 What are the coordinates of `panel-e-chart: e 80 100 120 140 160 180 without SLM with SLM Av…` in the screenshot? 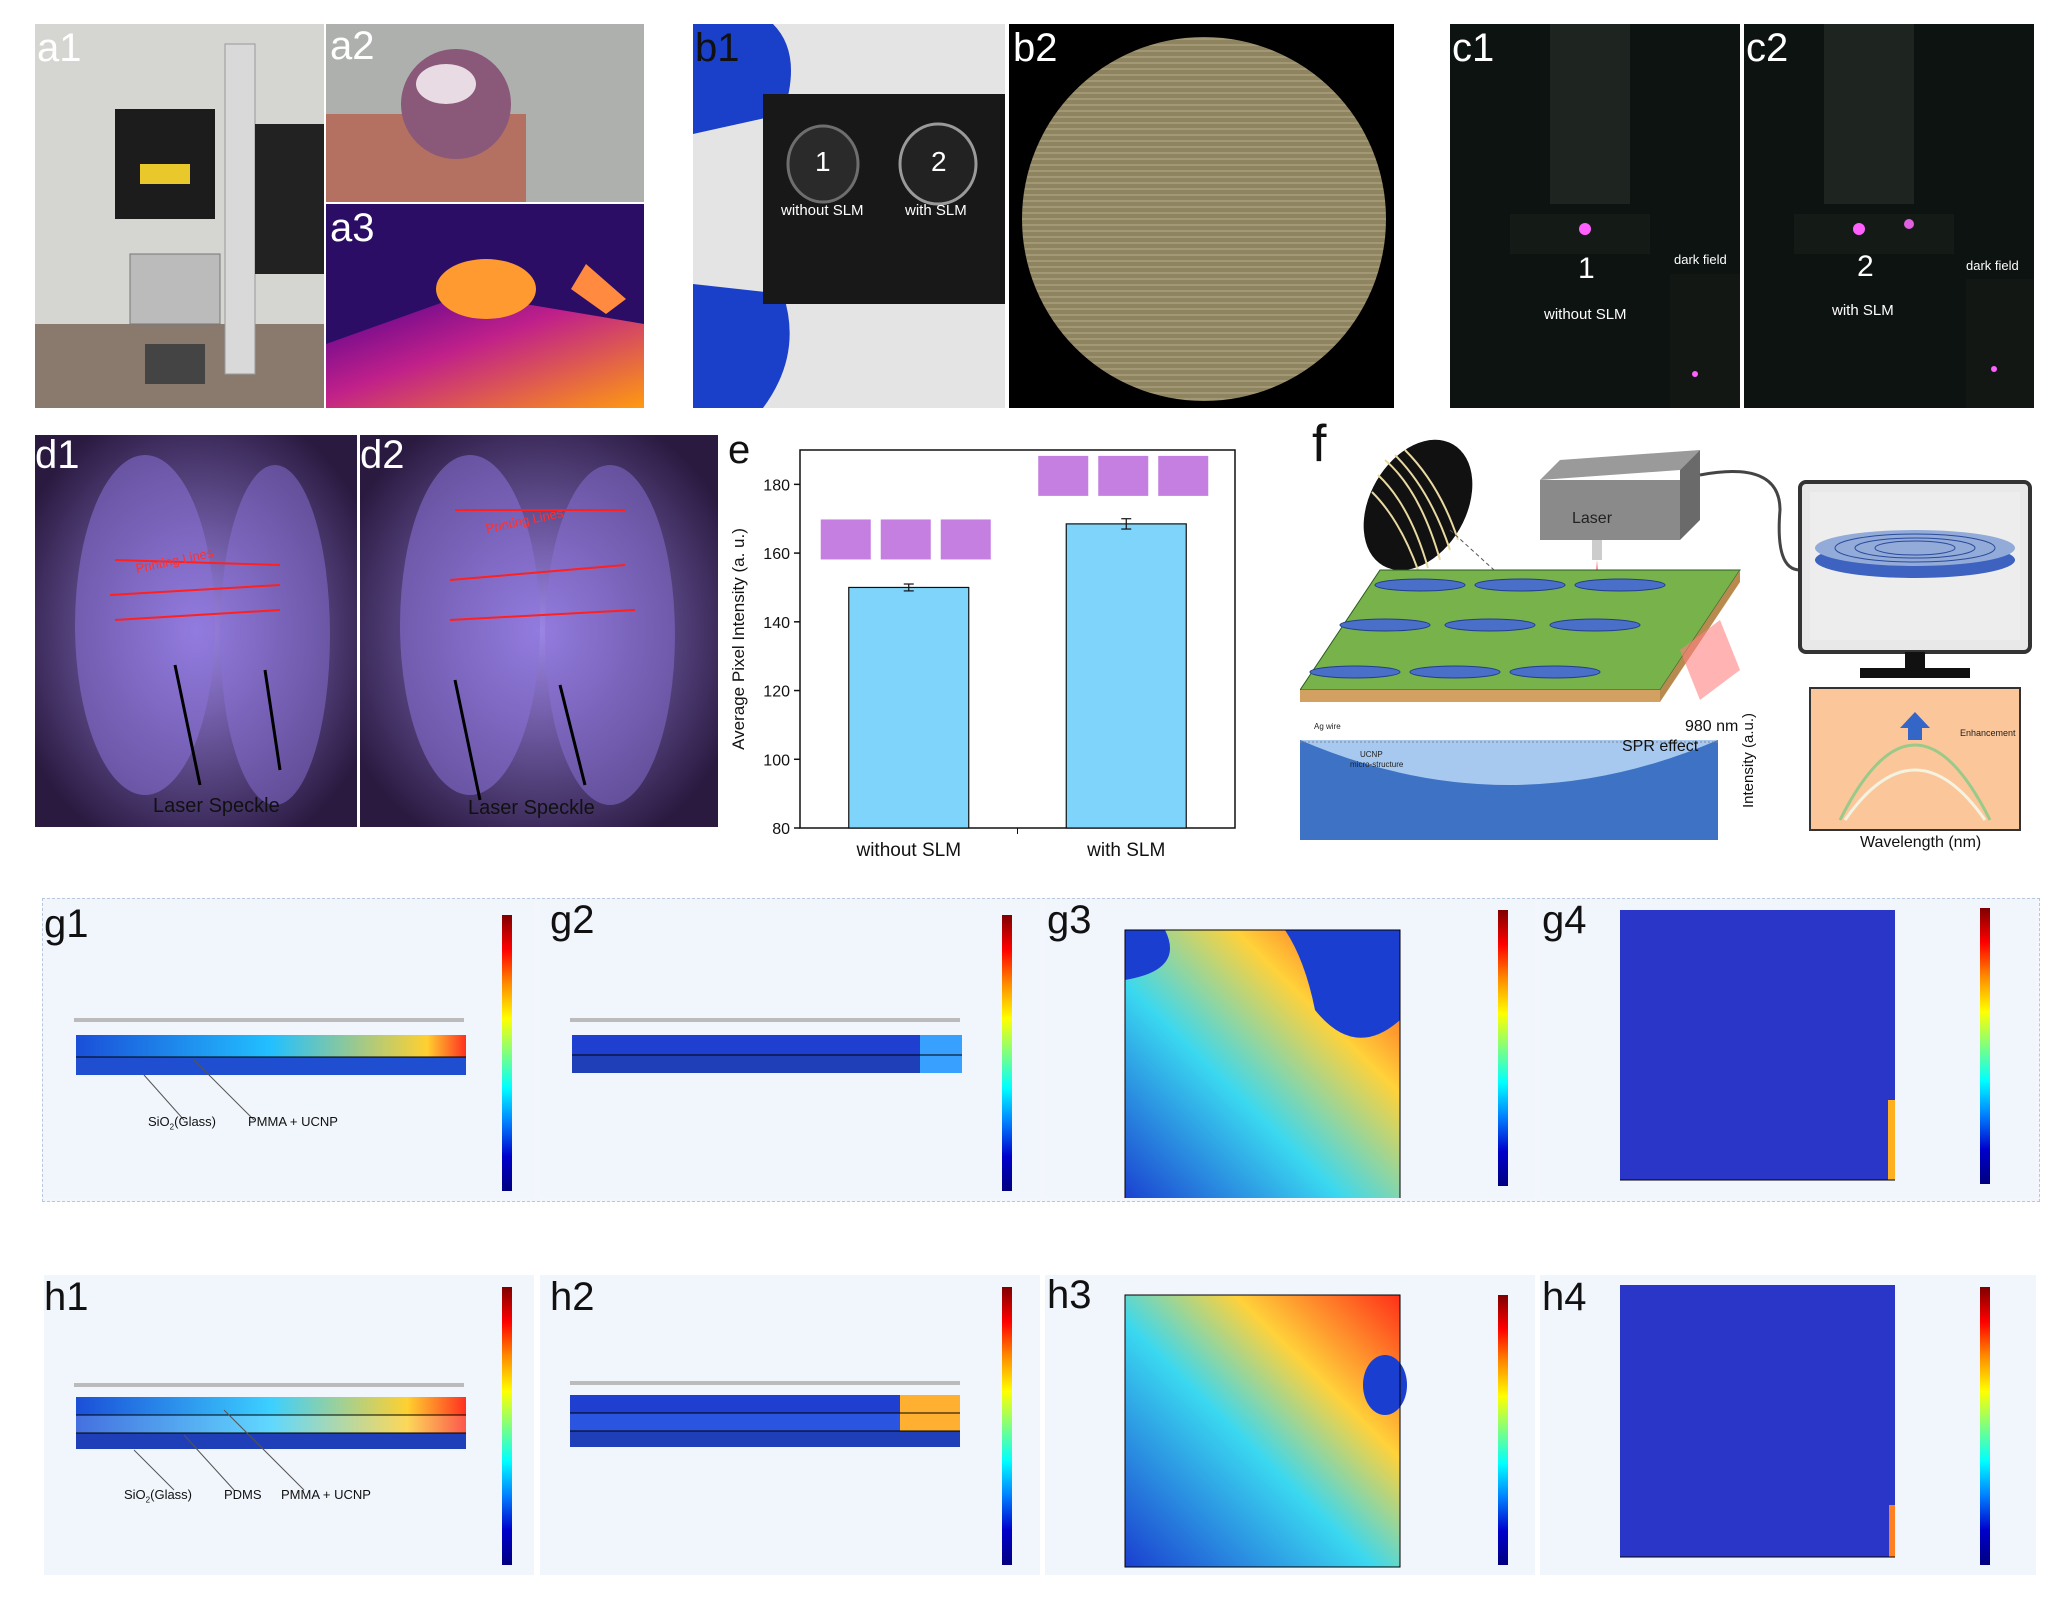 It's located at (990, 645).